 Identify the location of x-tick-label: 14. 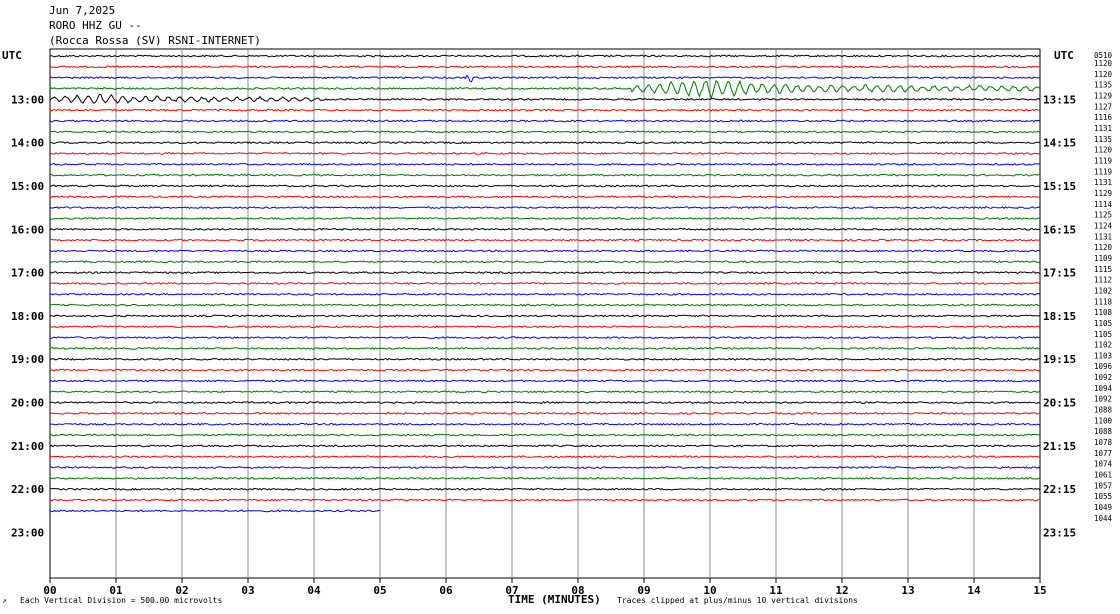
(974, 590).